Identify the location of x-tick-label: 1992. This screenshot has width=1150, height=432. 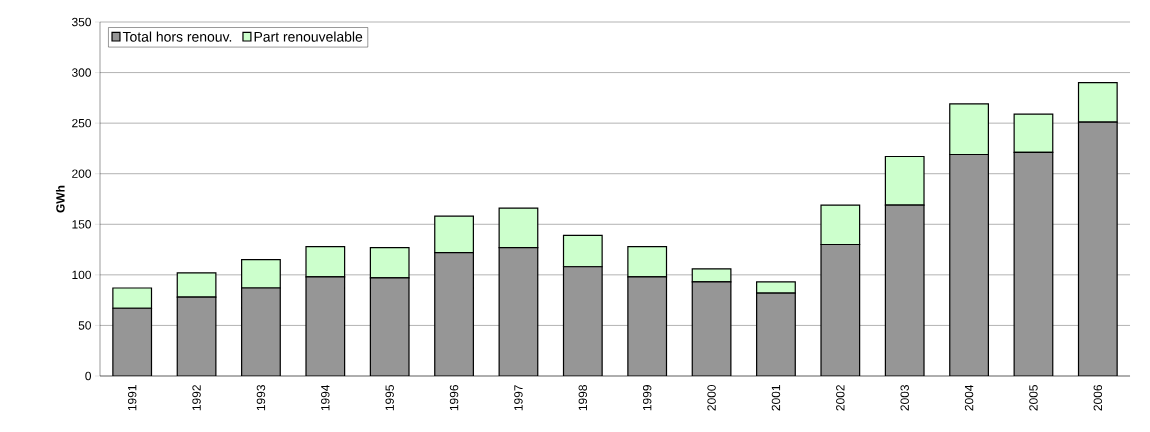
(196, 398).